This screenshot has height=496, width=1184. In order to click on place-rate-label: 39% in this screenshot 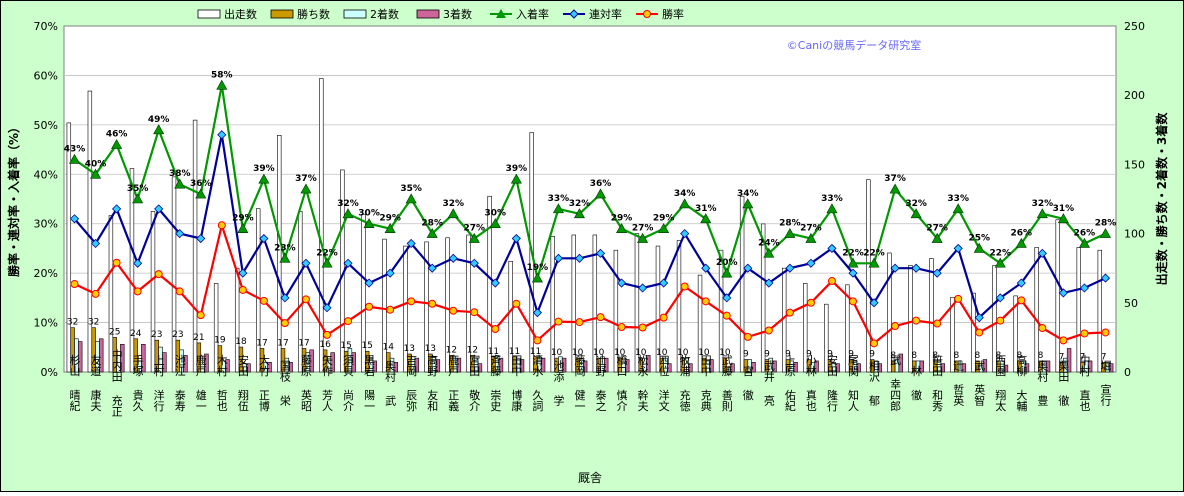, I will do `click(517, 169)`.